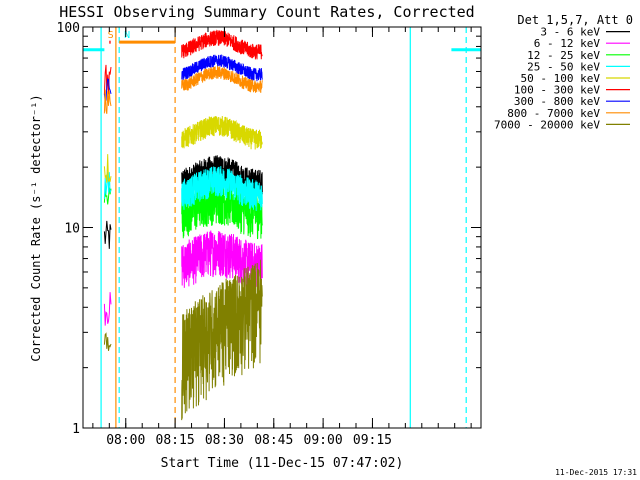 The width and height of the screenshot is (640, 480). Describe the element at coordinates (547, 124) in the screenshot. I see `legend-label: 7000 - 20000 keV` at that location.